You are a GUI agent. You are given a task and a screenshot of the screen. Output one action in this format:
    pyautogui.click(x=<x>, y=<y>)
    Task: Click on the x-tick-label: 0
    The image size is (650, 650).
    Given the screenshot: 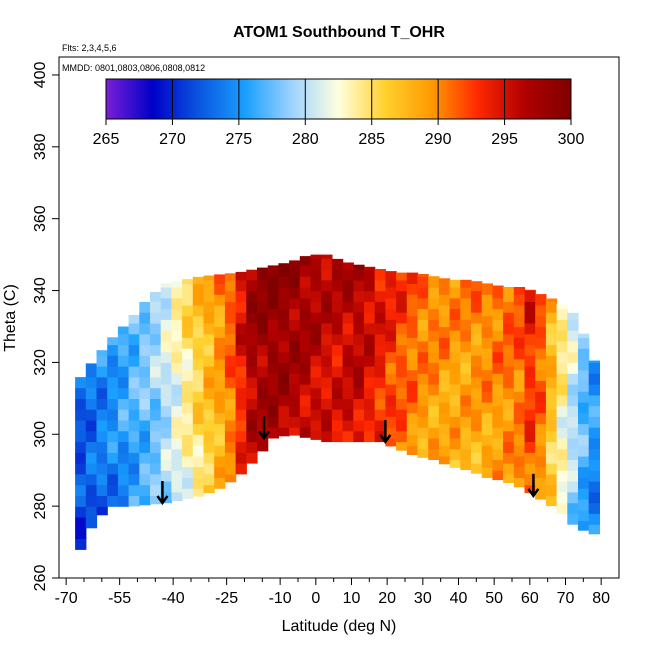 What is the action you would take?
    pyautogui.click(x=315, y=598)
    